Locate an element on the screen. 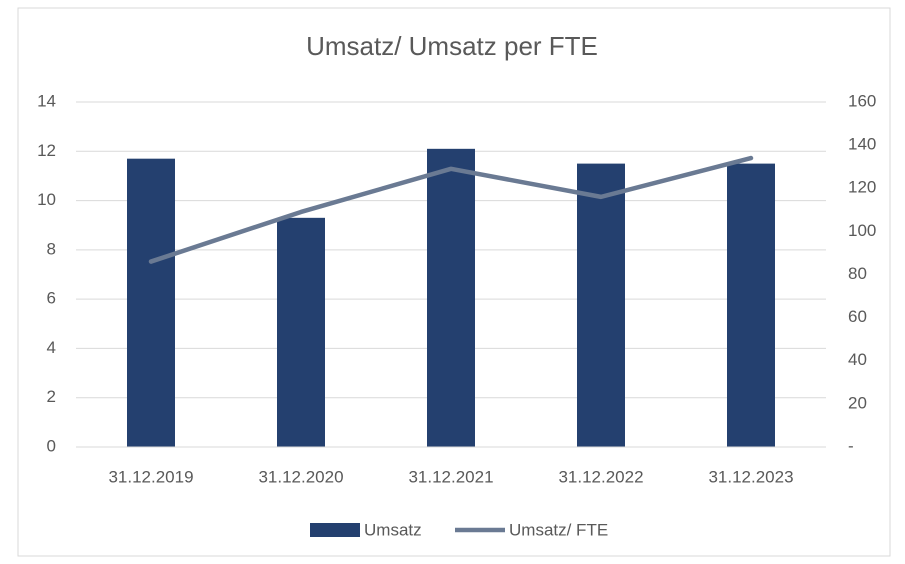 The width and height of the screenshot is (905, 564). legend-label: Umsatz/ FTE is located at coordinates (558, 529).